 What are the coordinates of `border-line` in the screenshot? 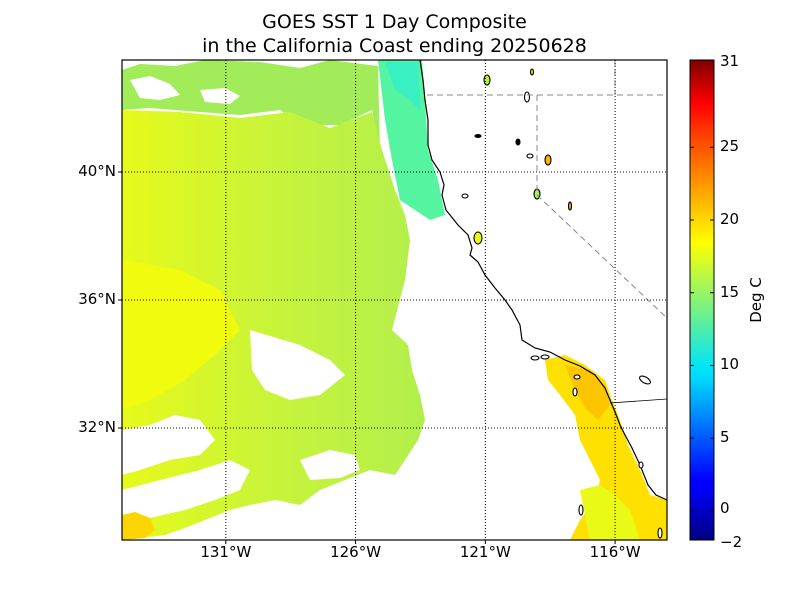 It's located at (638, 401).